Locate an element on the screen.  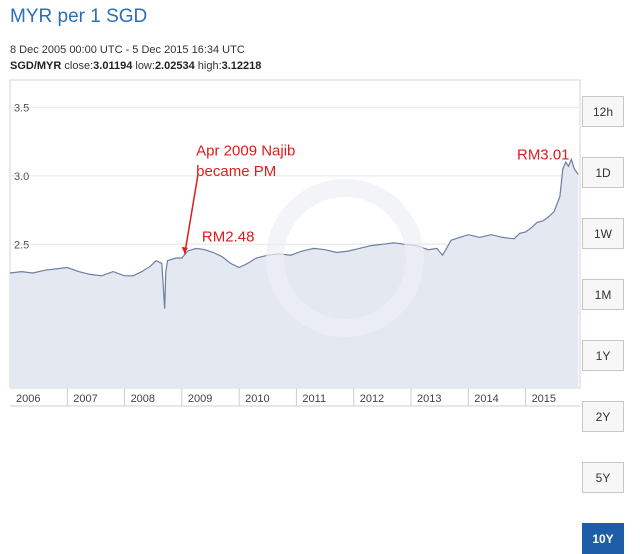
range-button-1m: 1M is located at coordinates (603, 294).